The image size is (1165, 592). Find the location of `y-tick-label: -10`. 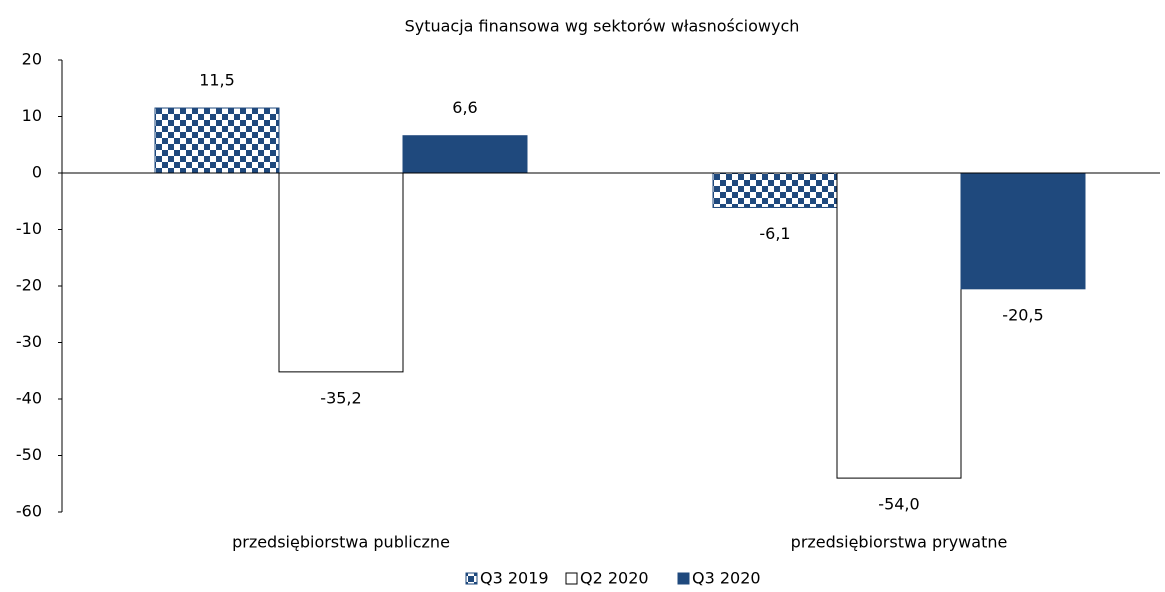

y-tick-label: -10 is located at coordinates (29, 228).